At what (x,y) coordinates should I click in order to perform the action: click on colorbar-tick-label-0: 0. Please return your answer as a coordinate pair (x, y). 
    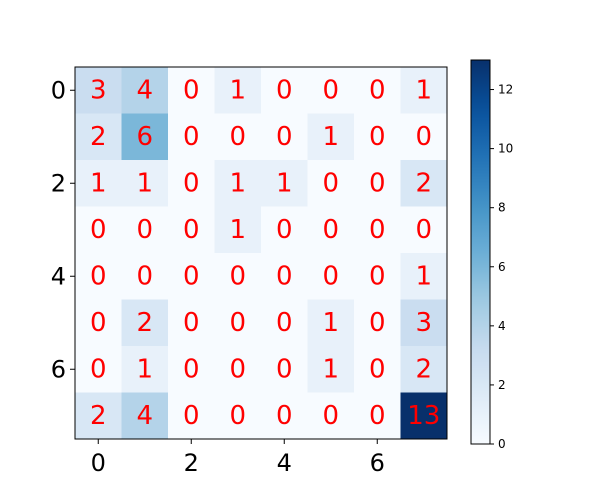
    Looking at the image, I should click on (502, 444).